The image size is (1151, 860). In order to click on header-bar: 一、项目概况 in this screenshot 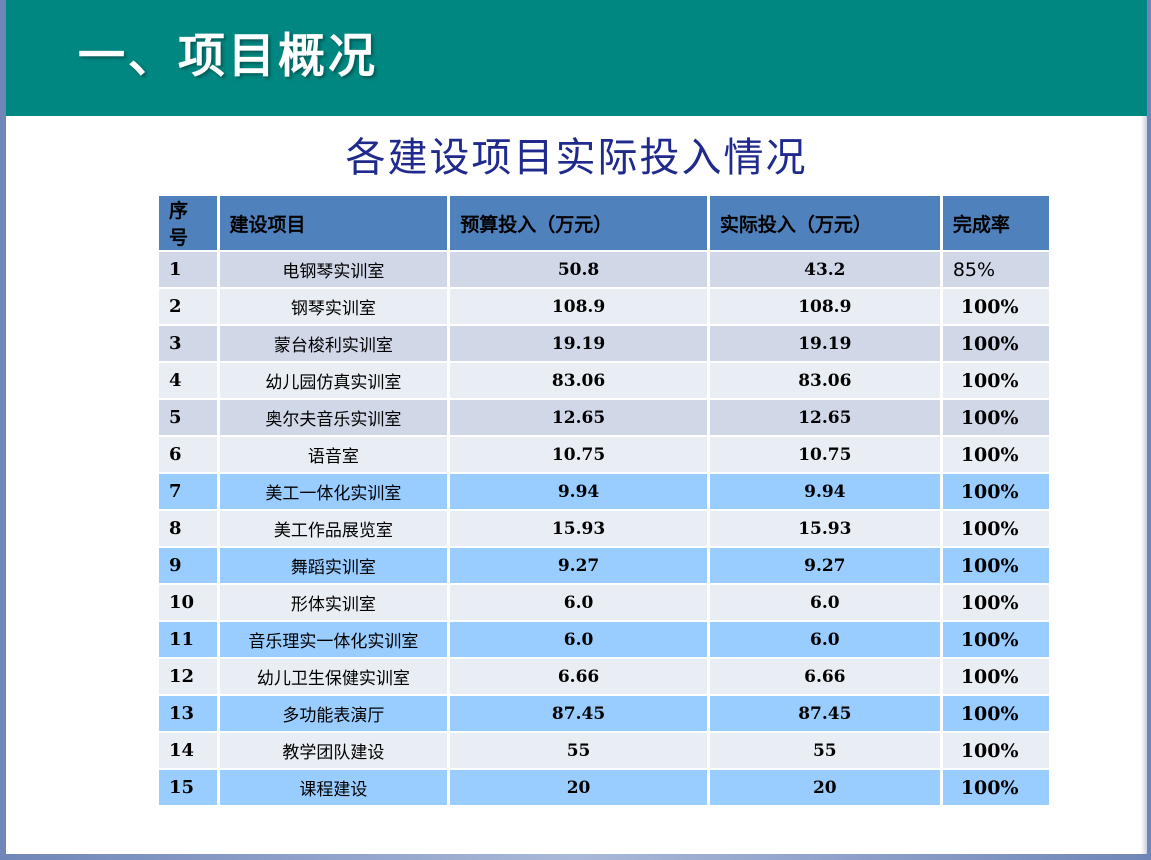, I will do `click(576, 58)`.